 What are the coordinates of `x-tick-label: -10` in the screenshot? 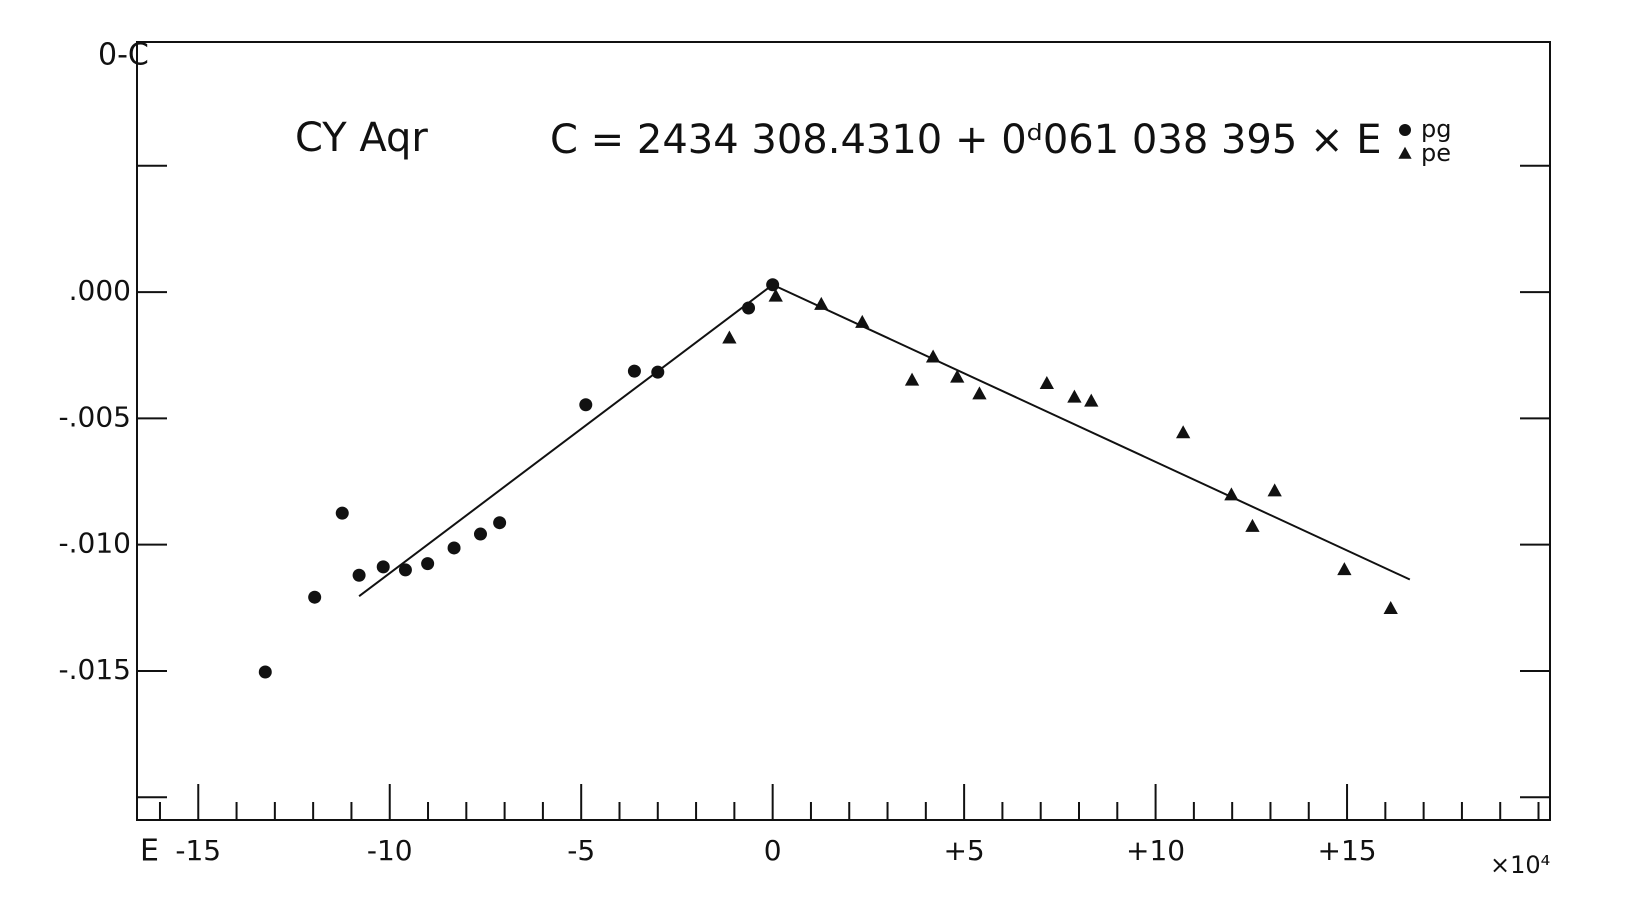 It's located at (390, 850).